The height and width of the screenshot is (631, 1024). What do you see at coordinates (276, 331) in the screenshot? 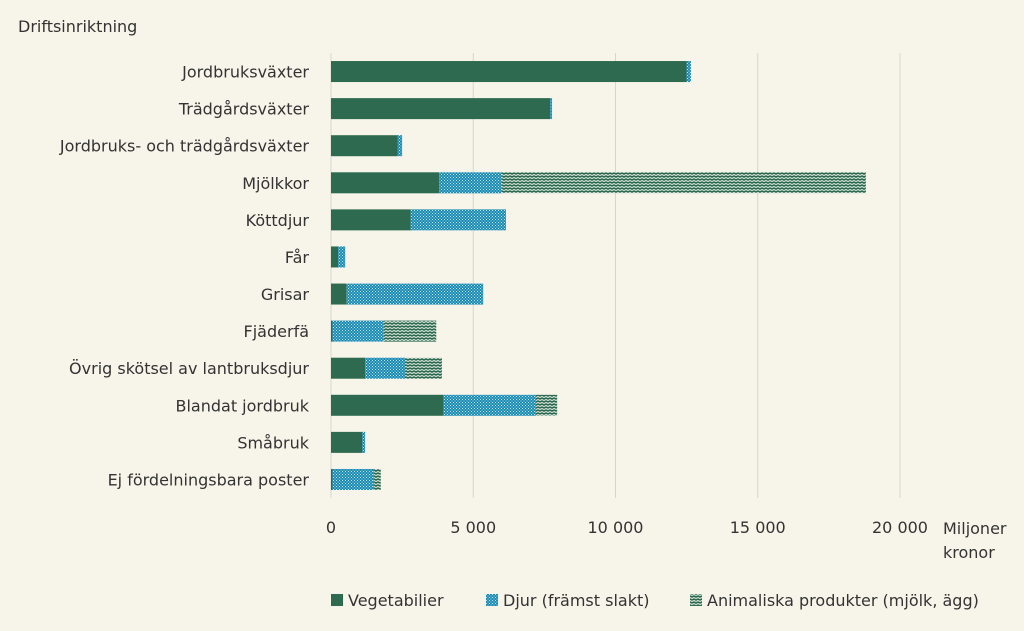
I see `category-label: Fjäderfä` at bounding box center [276, 331].